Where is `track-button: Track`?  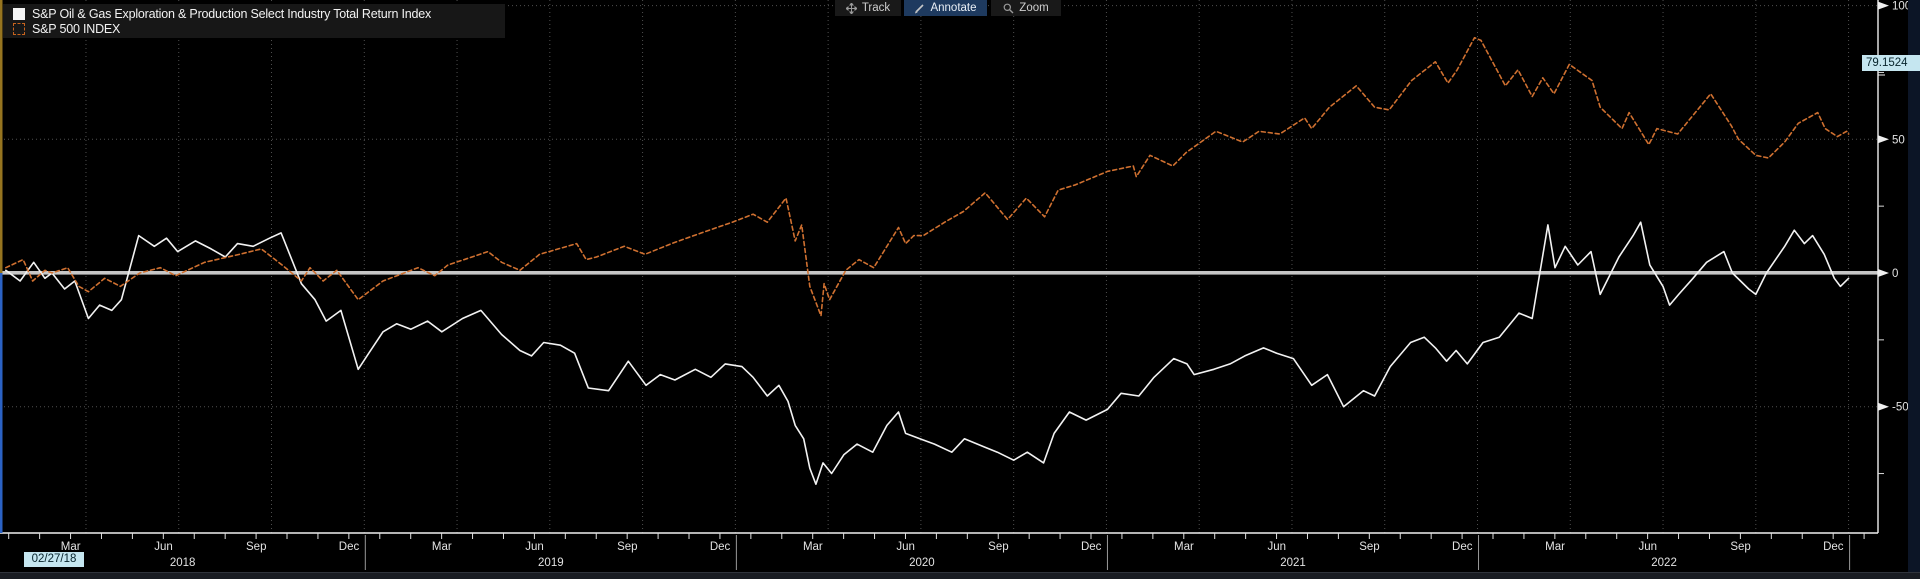
track-button: Track is located at coordinates (868, 8).